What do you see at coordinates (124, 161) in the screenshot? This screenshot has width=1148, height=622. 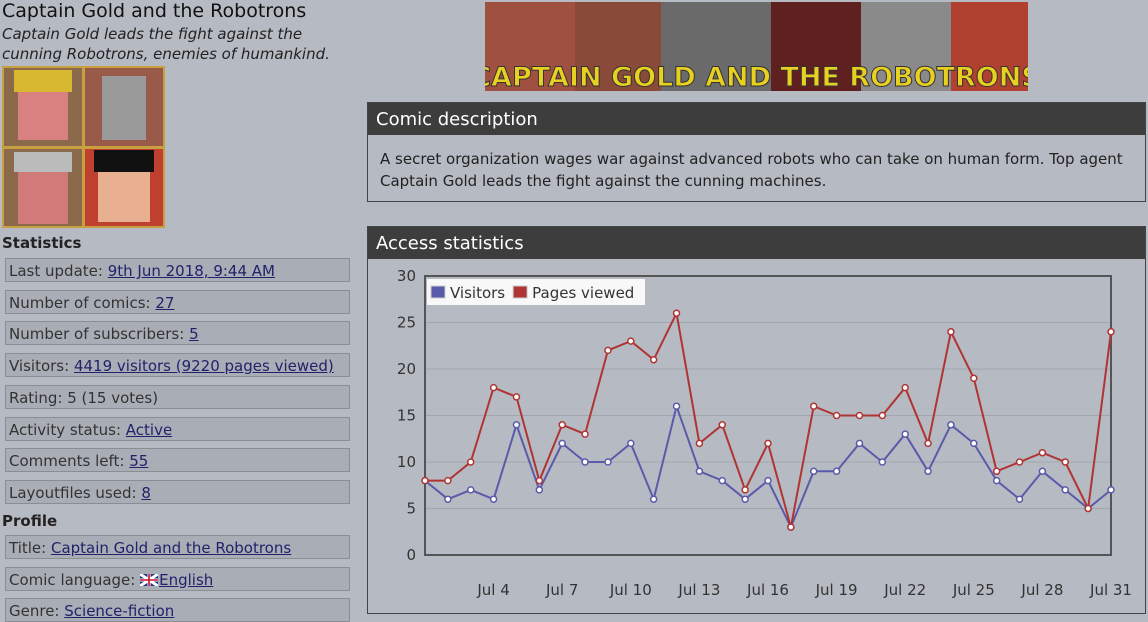 I see `hair` at bounding box center [124, 161].